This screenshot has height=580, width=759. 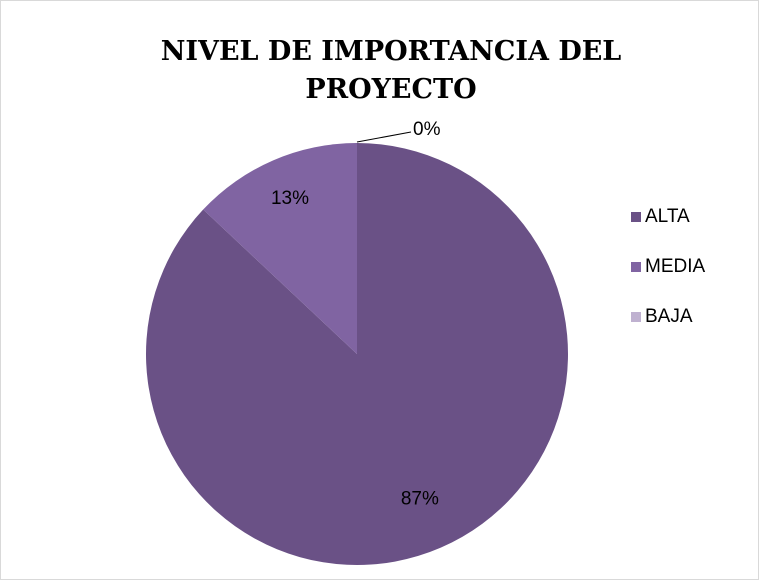 I want to click on legend-label: MEDIA, so click(x=675, y=266).